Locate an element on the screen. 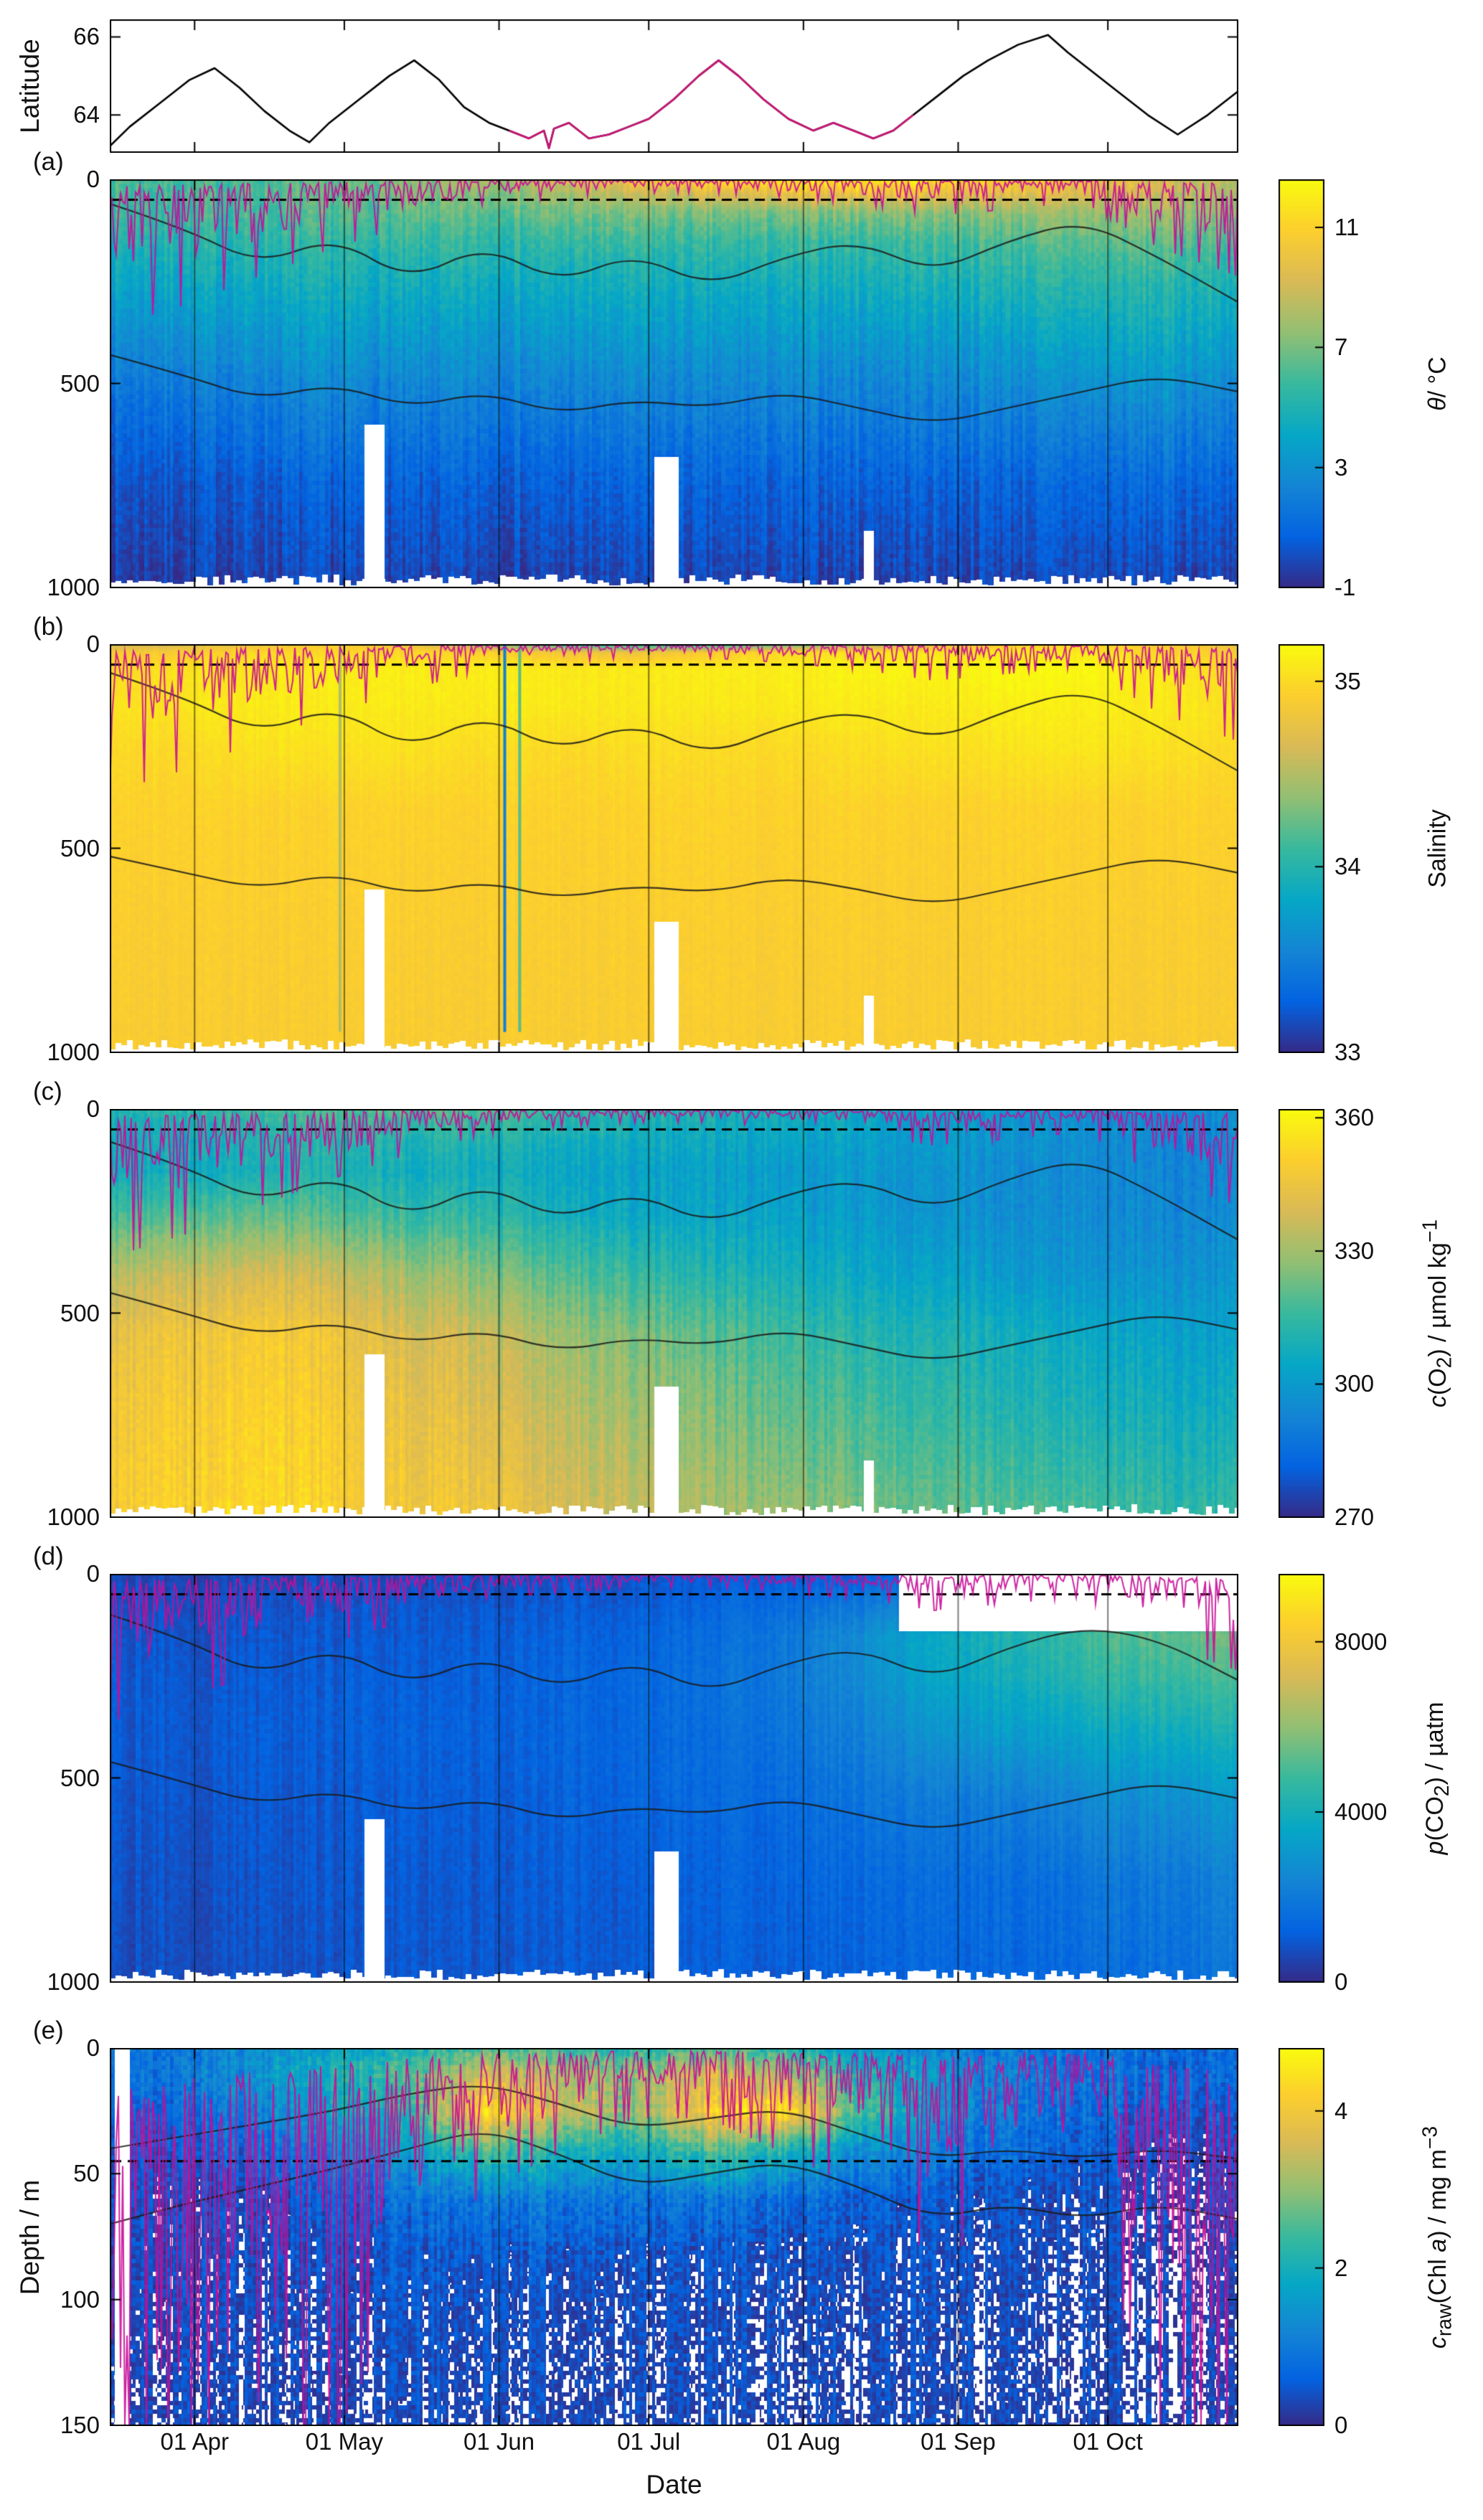  colorbar-tick-label: 4 is located at coordinates (1341, 2110).